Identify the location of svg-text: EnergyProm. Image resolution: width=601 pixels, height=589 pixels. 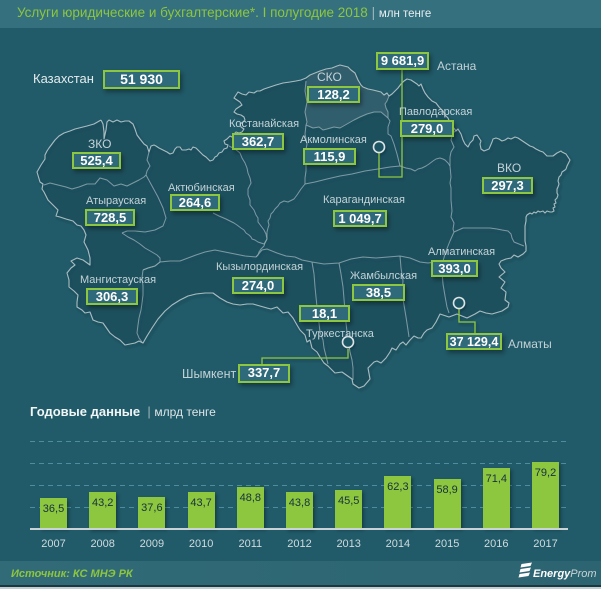
(565, 574).